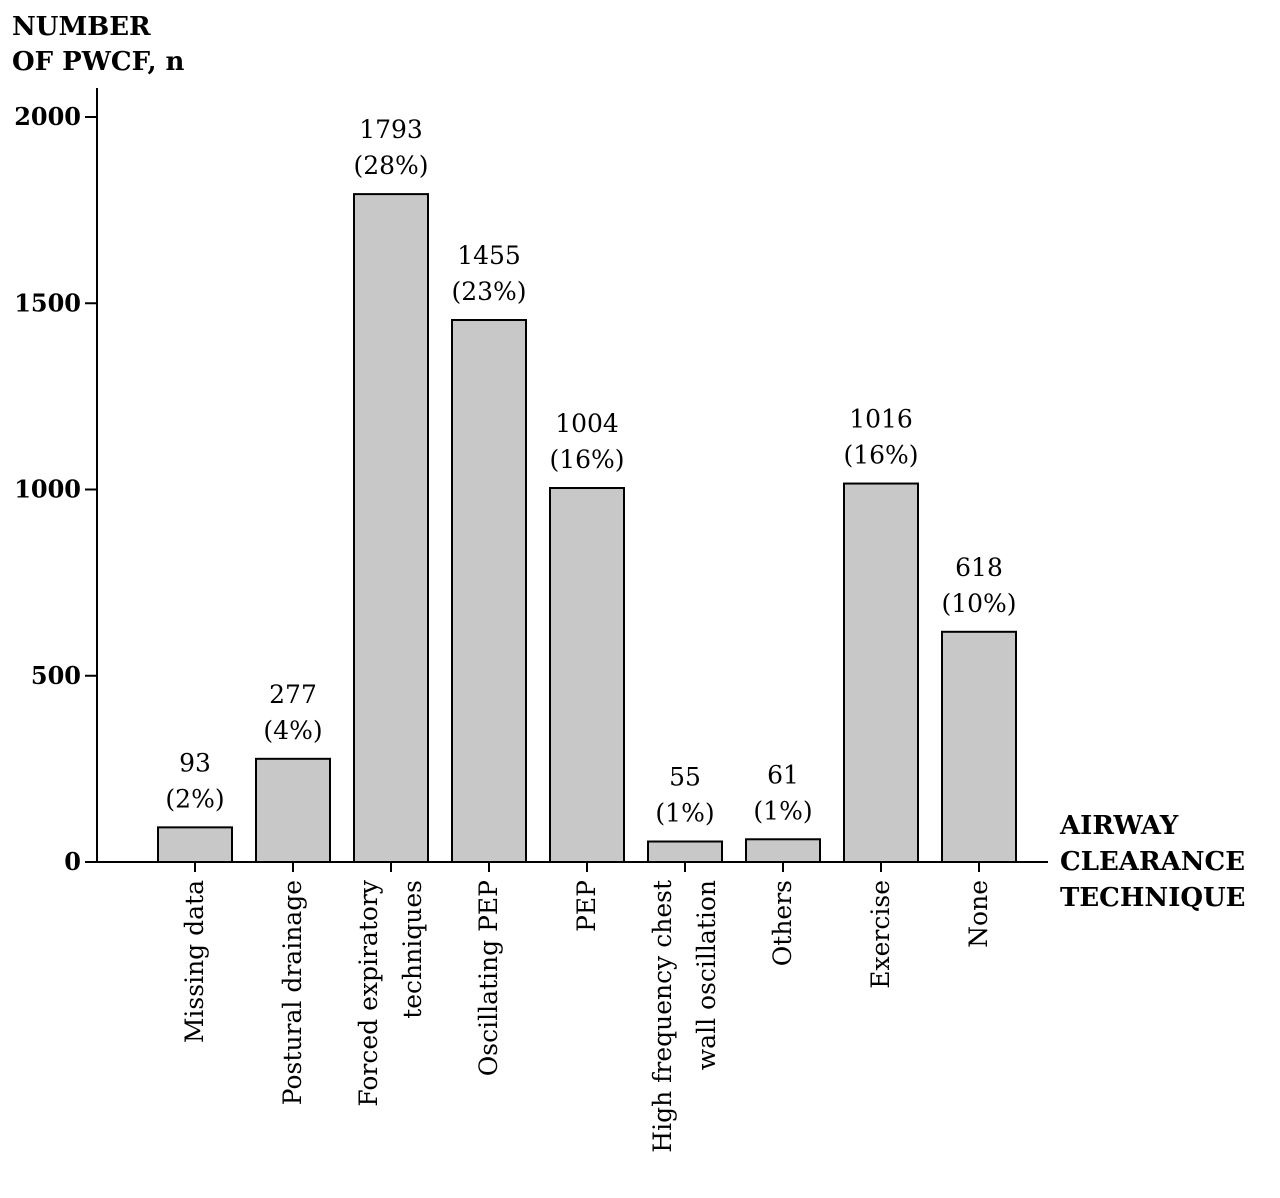  What do you see at coordinates (662, 1016) in the screenshot?
I see `category-label: High frequency chest` at bounding box center [662, 1016].